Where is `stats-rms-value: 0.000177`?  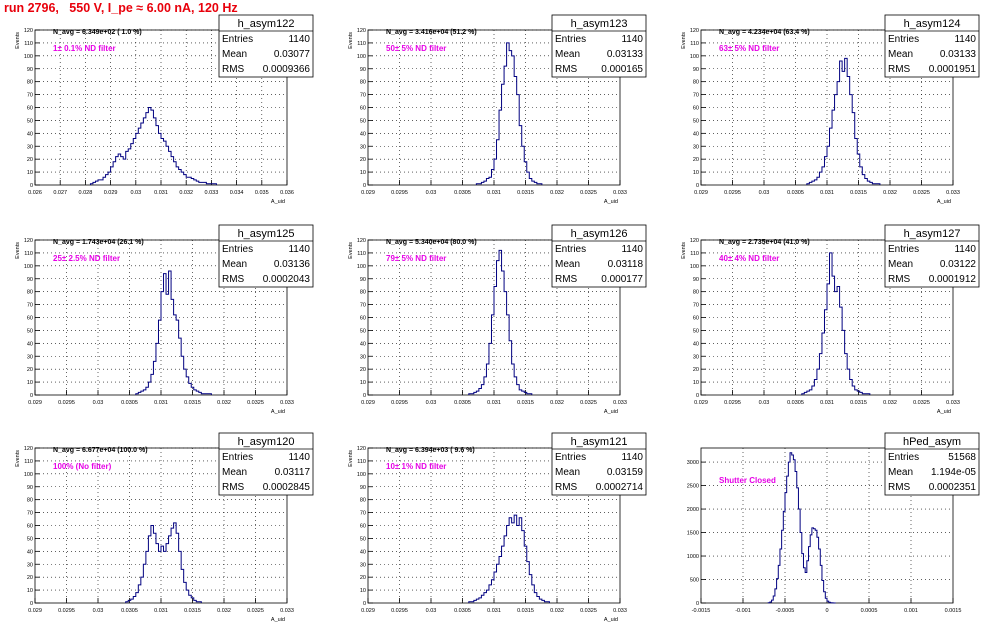
stats-rms-value: 0.000177 is located at coordinates (622, 279).